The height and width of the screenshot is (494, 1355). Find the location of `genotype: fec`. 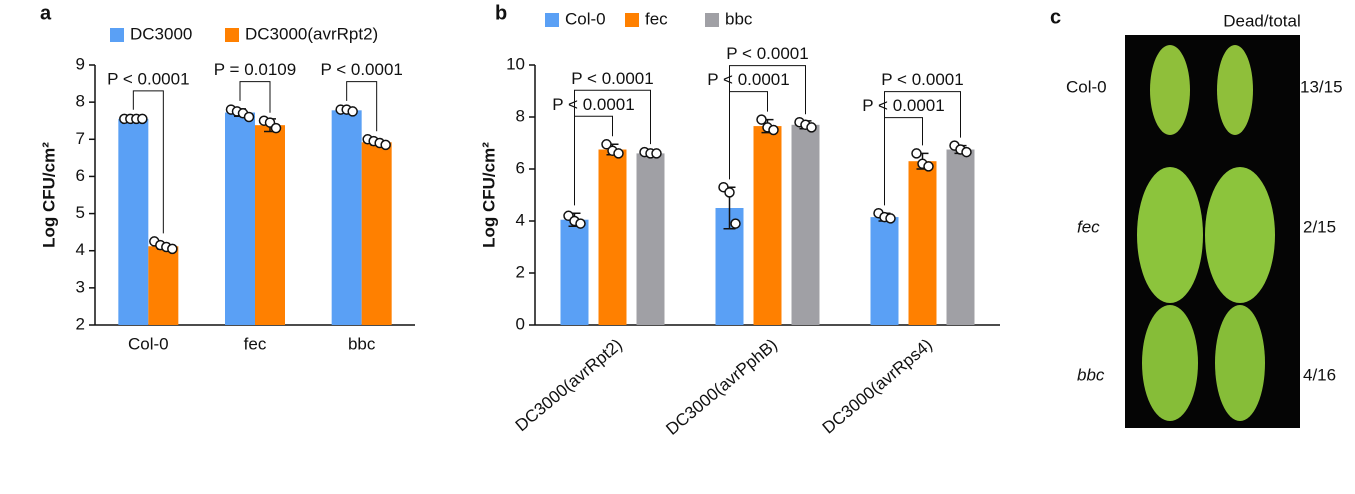

genotype: fec is located at coordinates (1088, 226).